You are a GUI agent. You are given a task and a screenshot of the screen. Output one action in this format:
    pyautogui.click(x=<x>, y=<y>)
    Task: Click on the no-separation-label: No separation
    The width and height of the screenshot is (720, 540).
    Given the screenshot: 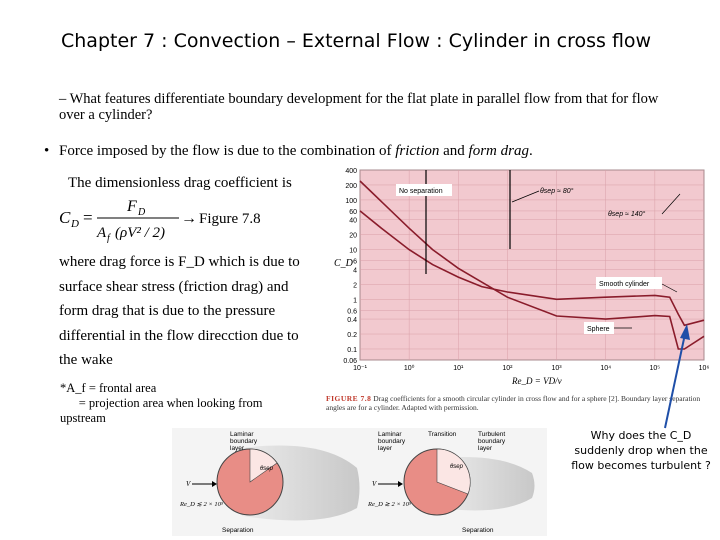 What is the action you would take?
    pyautogui.click(x=421, y=191)
    